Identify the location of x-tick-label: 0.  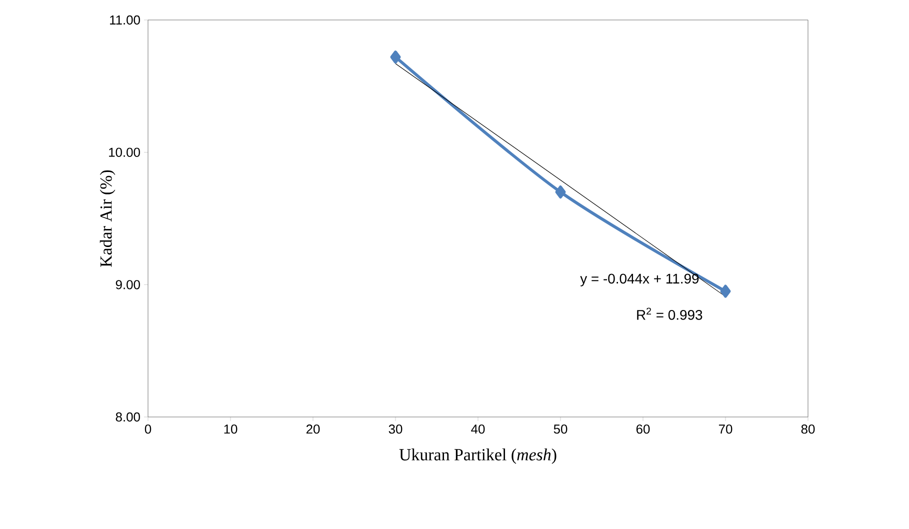
(148, 429).